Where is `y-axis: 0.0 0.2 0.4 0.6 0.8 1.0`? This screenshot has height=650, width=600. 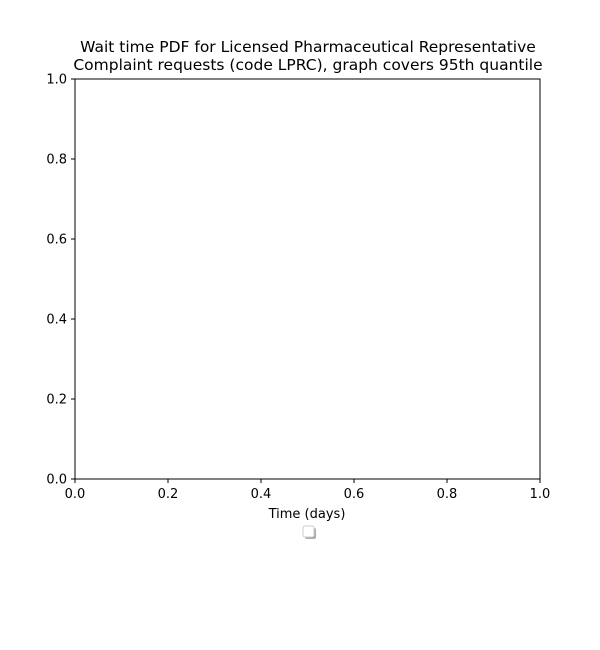 y-axis: 0.0 0.2 0.4 0.6 0.8 1.0 is located at coordinates (60, 280).